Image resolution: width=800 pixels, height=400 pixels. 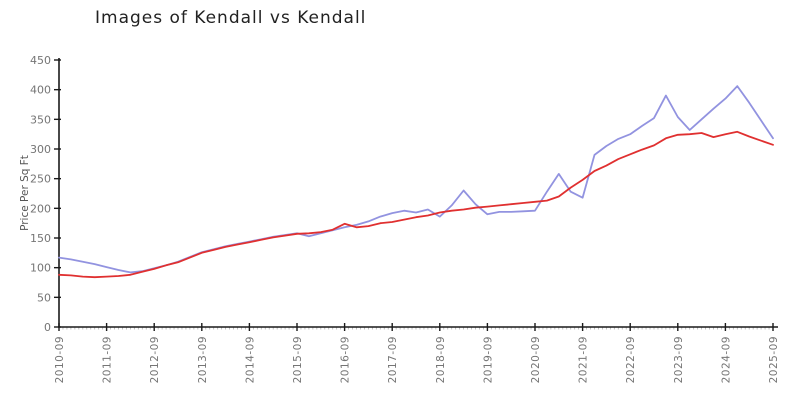 What do you see at coordinates (393, 359) in the screenshot?
I see `x-tick-label: 2017-09` at bounding box center [393, 359].